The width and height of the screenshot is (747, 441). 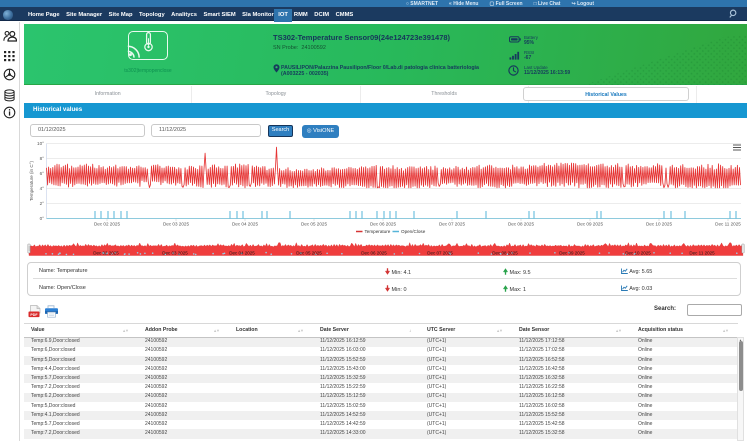 What do you see at coordinates (42, 158) in the screenshot?
I see `svg-text: 8°` at bounding box center [42, 158].